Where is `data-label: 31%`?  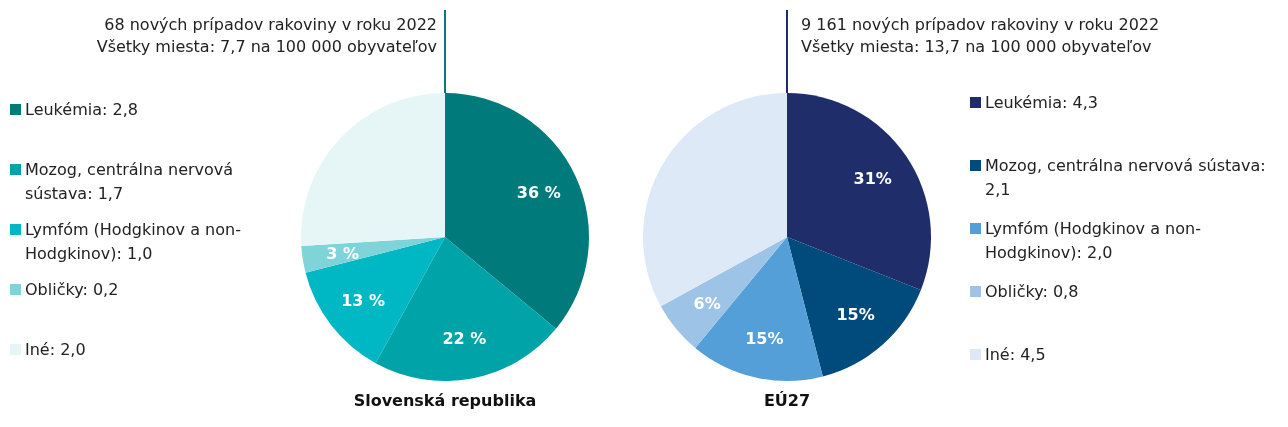 data-label: 31% is located at coordinates (872, 179).